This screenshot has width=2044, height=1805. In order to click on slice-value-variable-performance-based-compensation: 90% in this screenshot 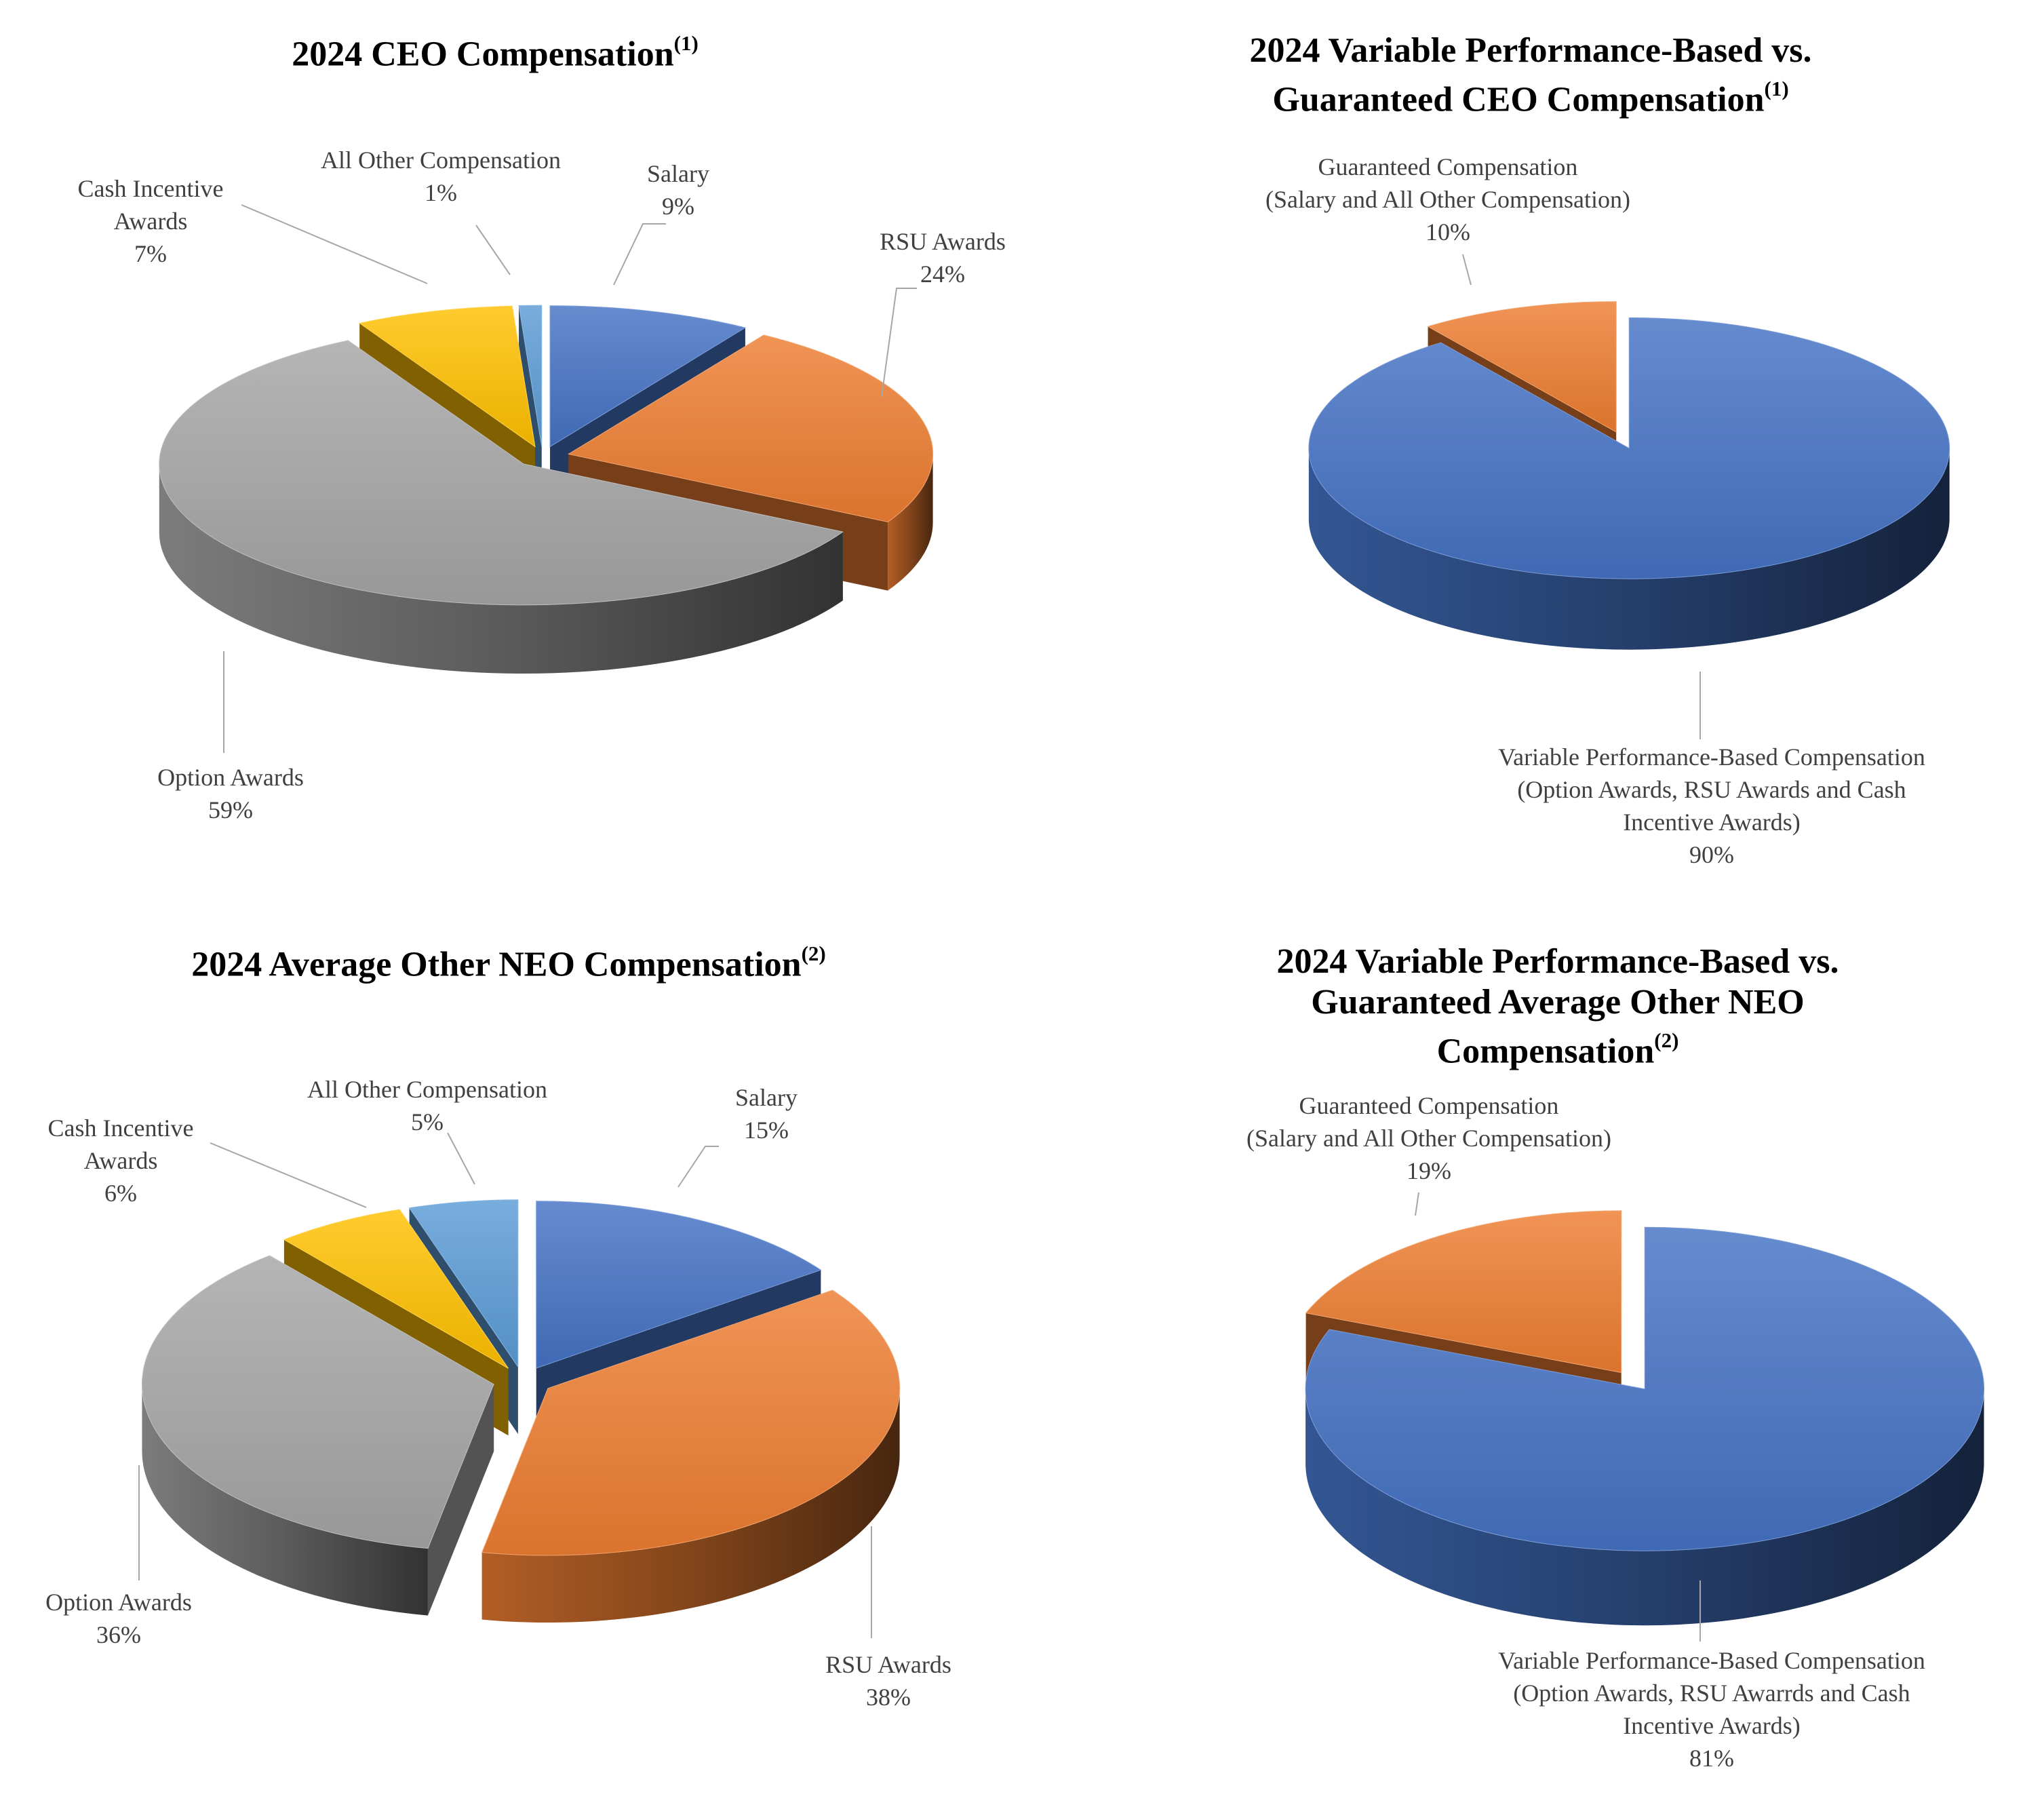, I will do `click(1712, 855)`.